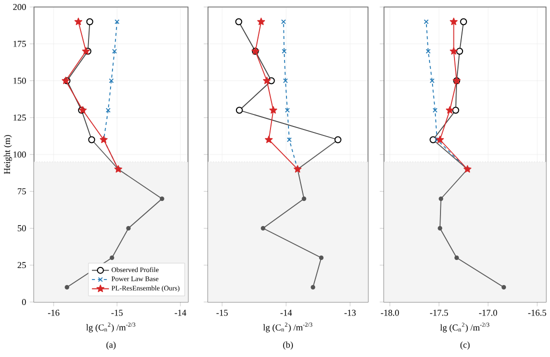  I want to click on x-tick-label: -17.5, so click(439, 313).